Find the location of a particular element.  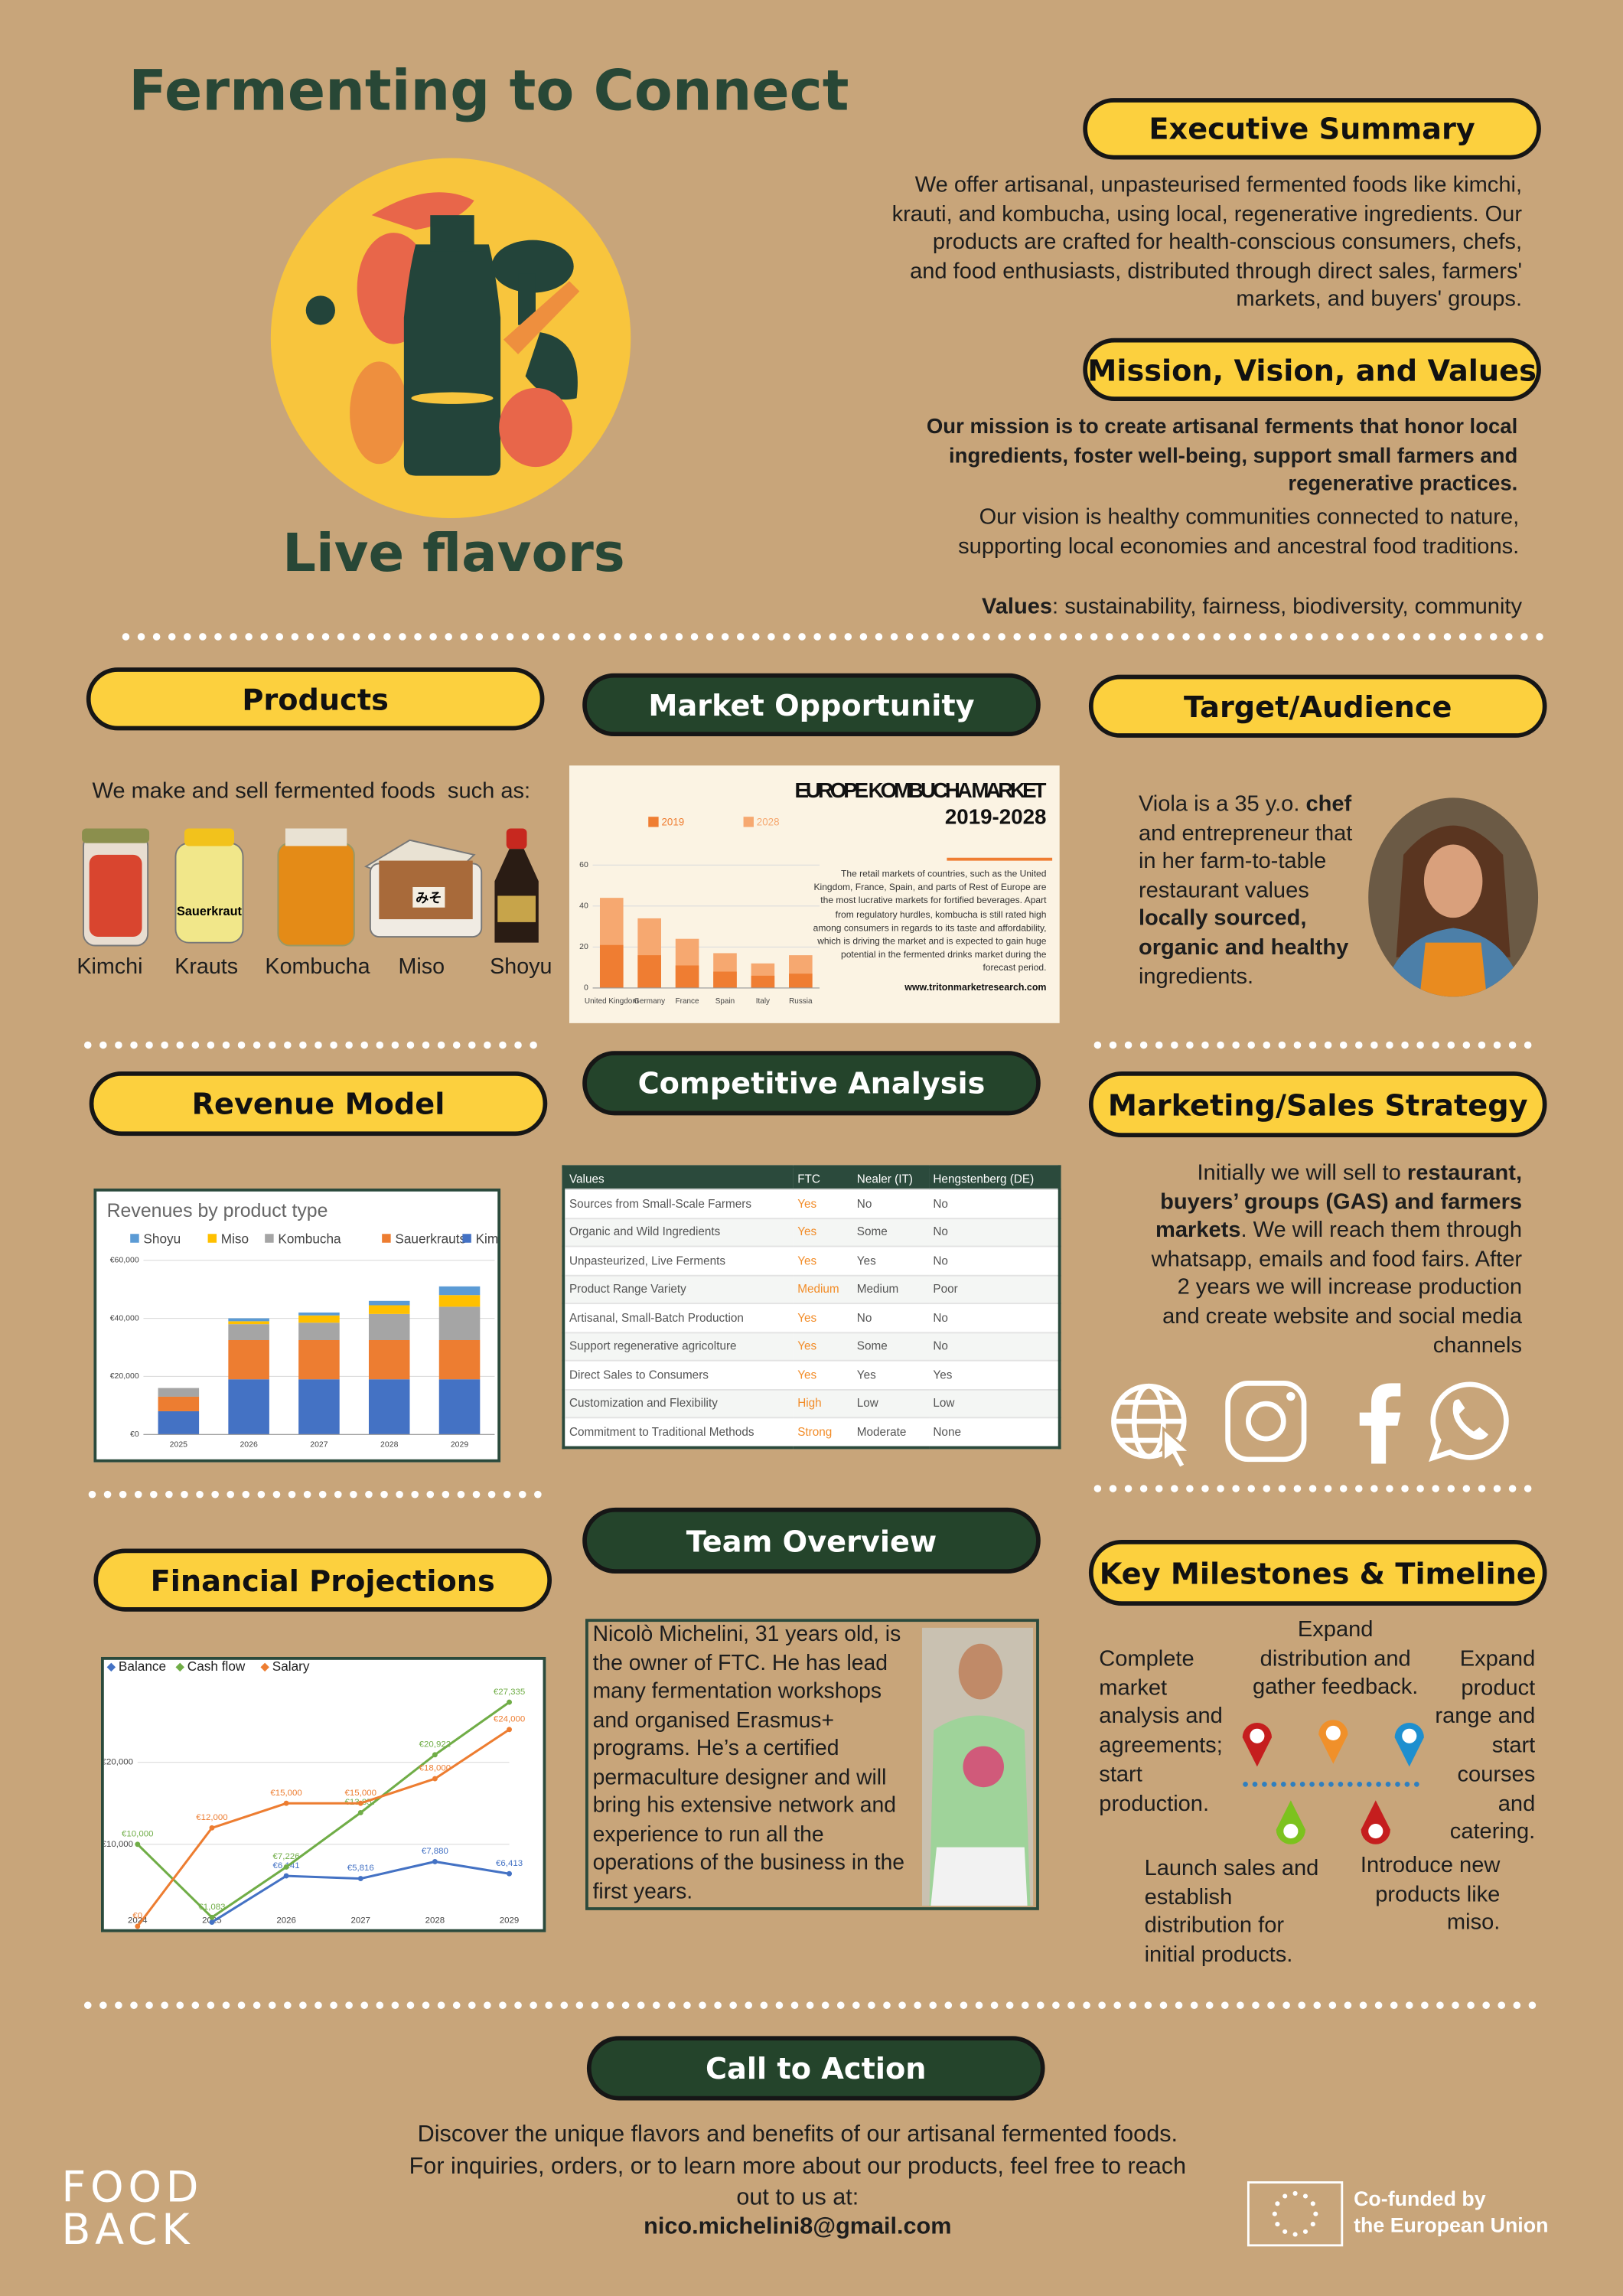

x-tick-label: 2026 is located at coordinates (249, 1444).